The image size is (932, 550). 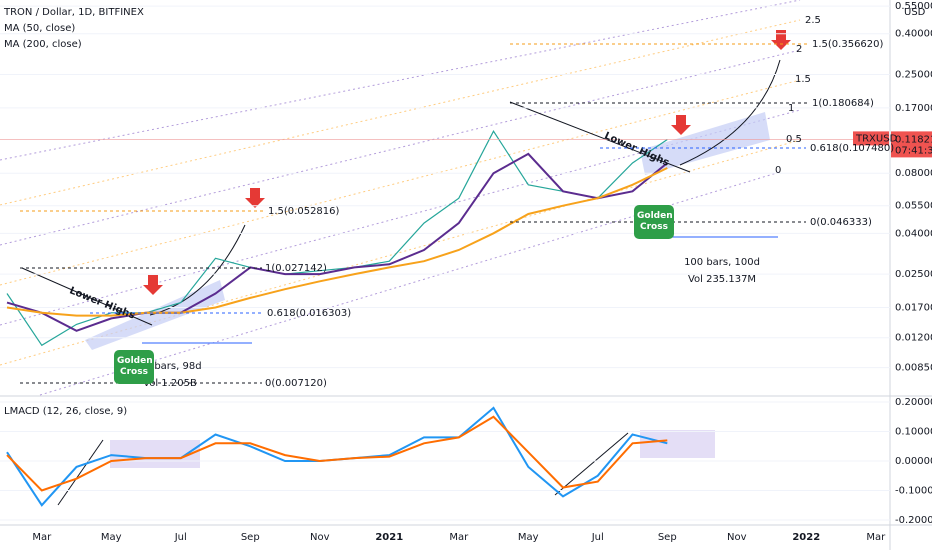 What do you see at coordinates (913, 402) in the screenshot?
I see `y-tick-label: 0.200000` at bounding box center [913, 402].